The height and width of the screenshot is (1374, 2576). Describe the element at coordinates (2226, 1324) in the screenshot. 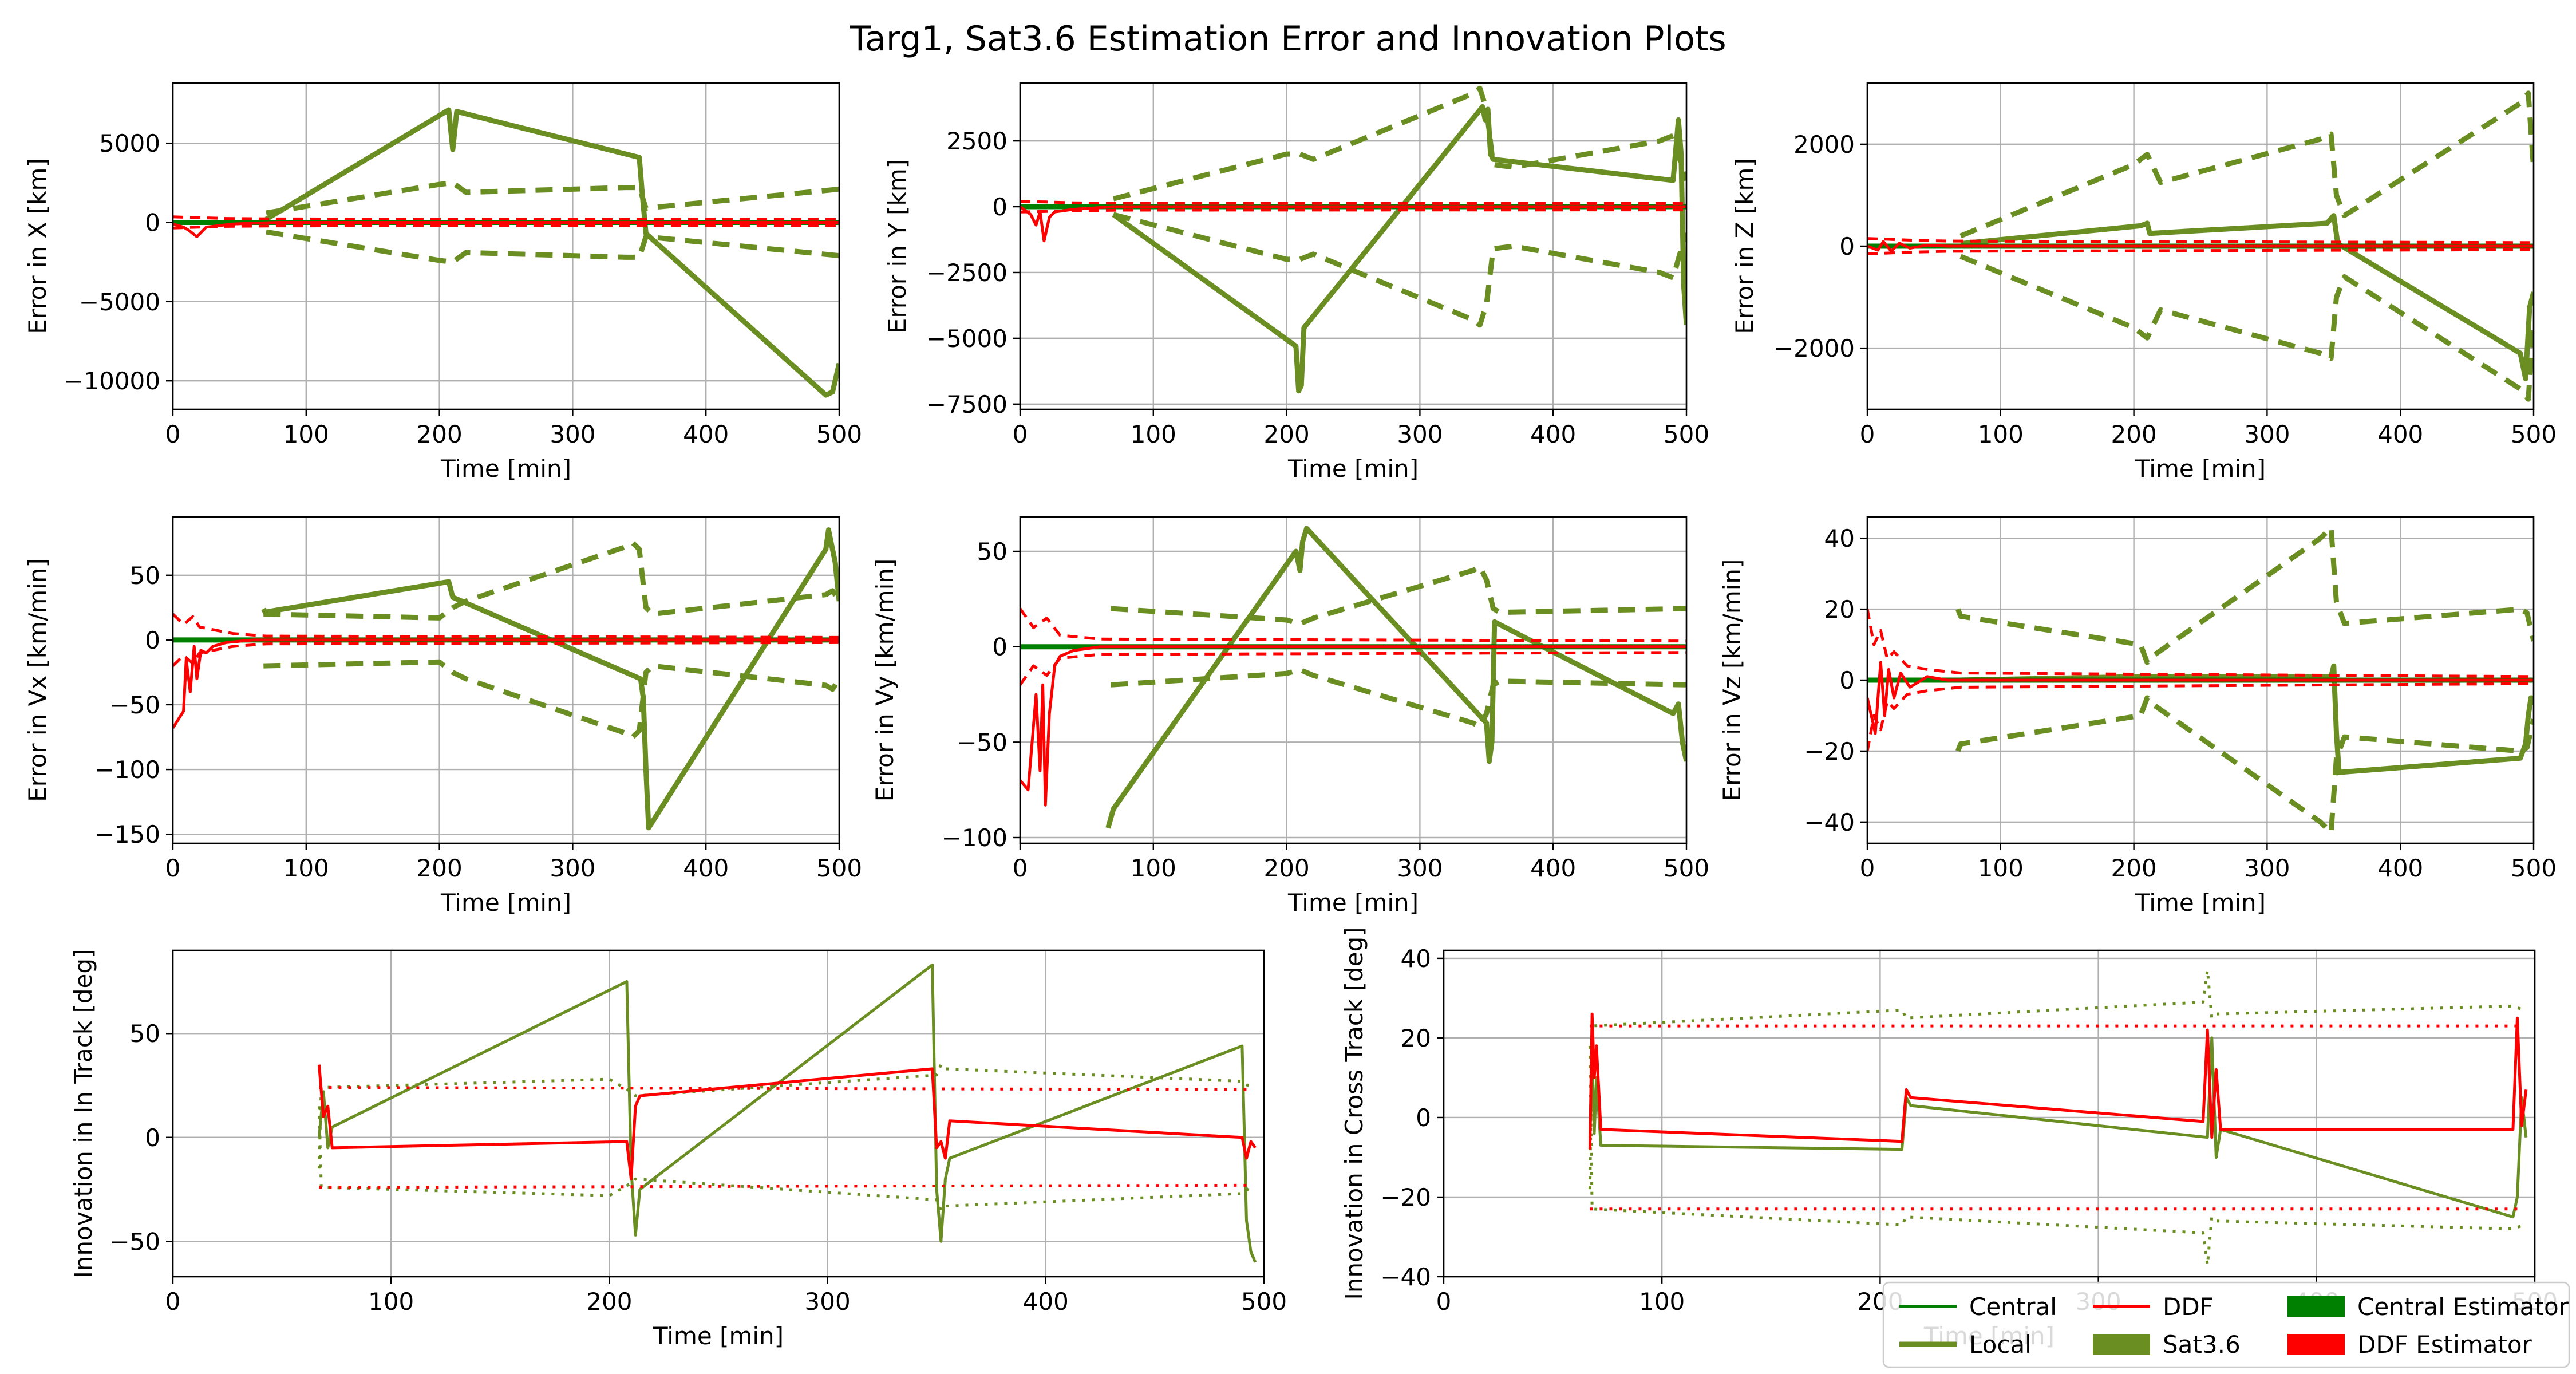

I see `legend-frame` at that location.